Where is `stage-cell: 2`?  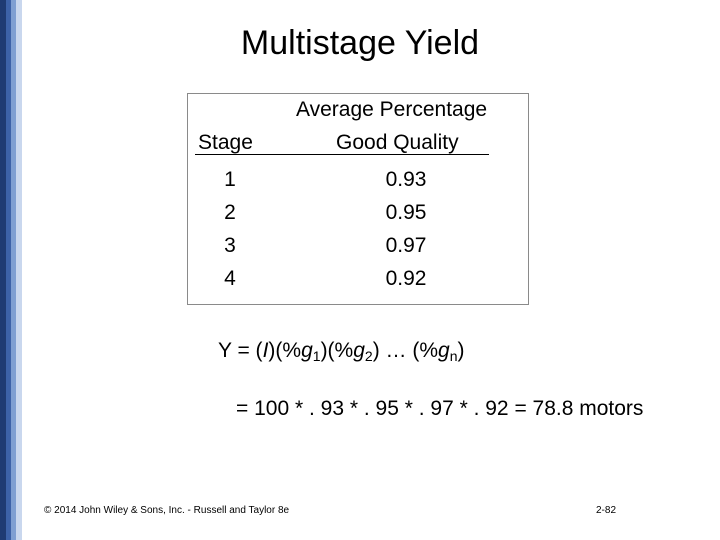 stage-cell: 2 is located at coordinates (230, 212).